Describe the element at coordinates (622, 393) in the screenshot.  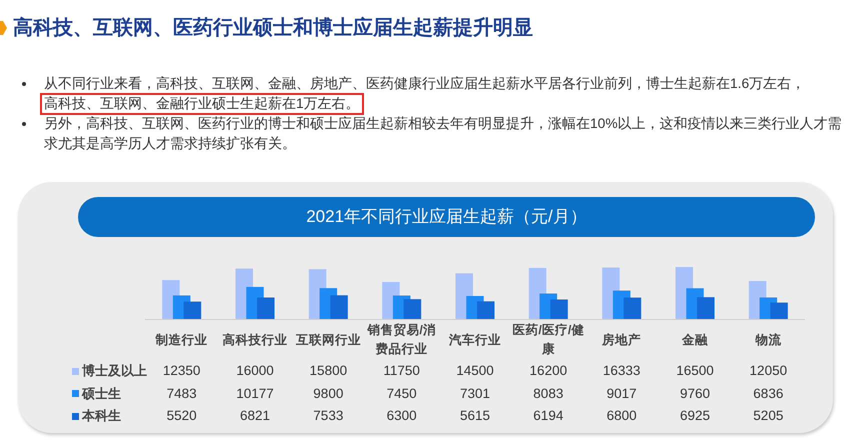
I see `data-label: 9017` at that location.